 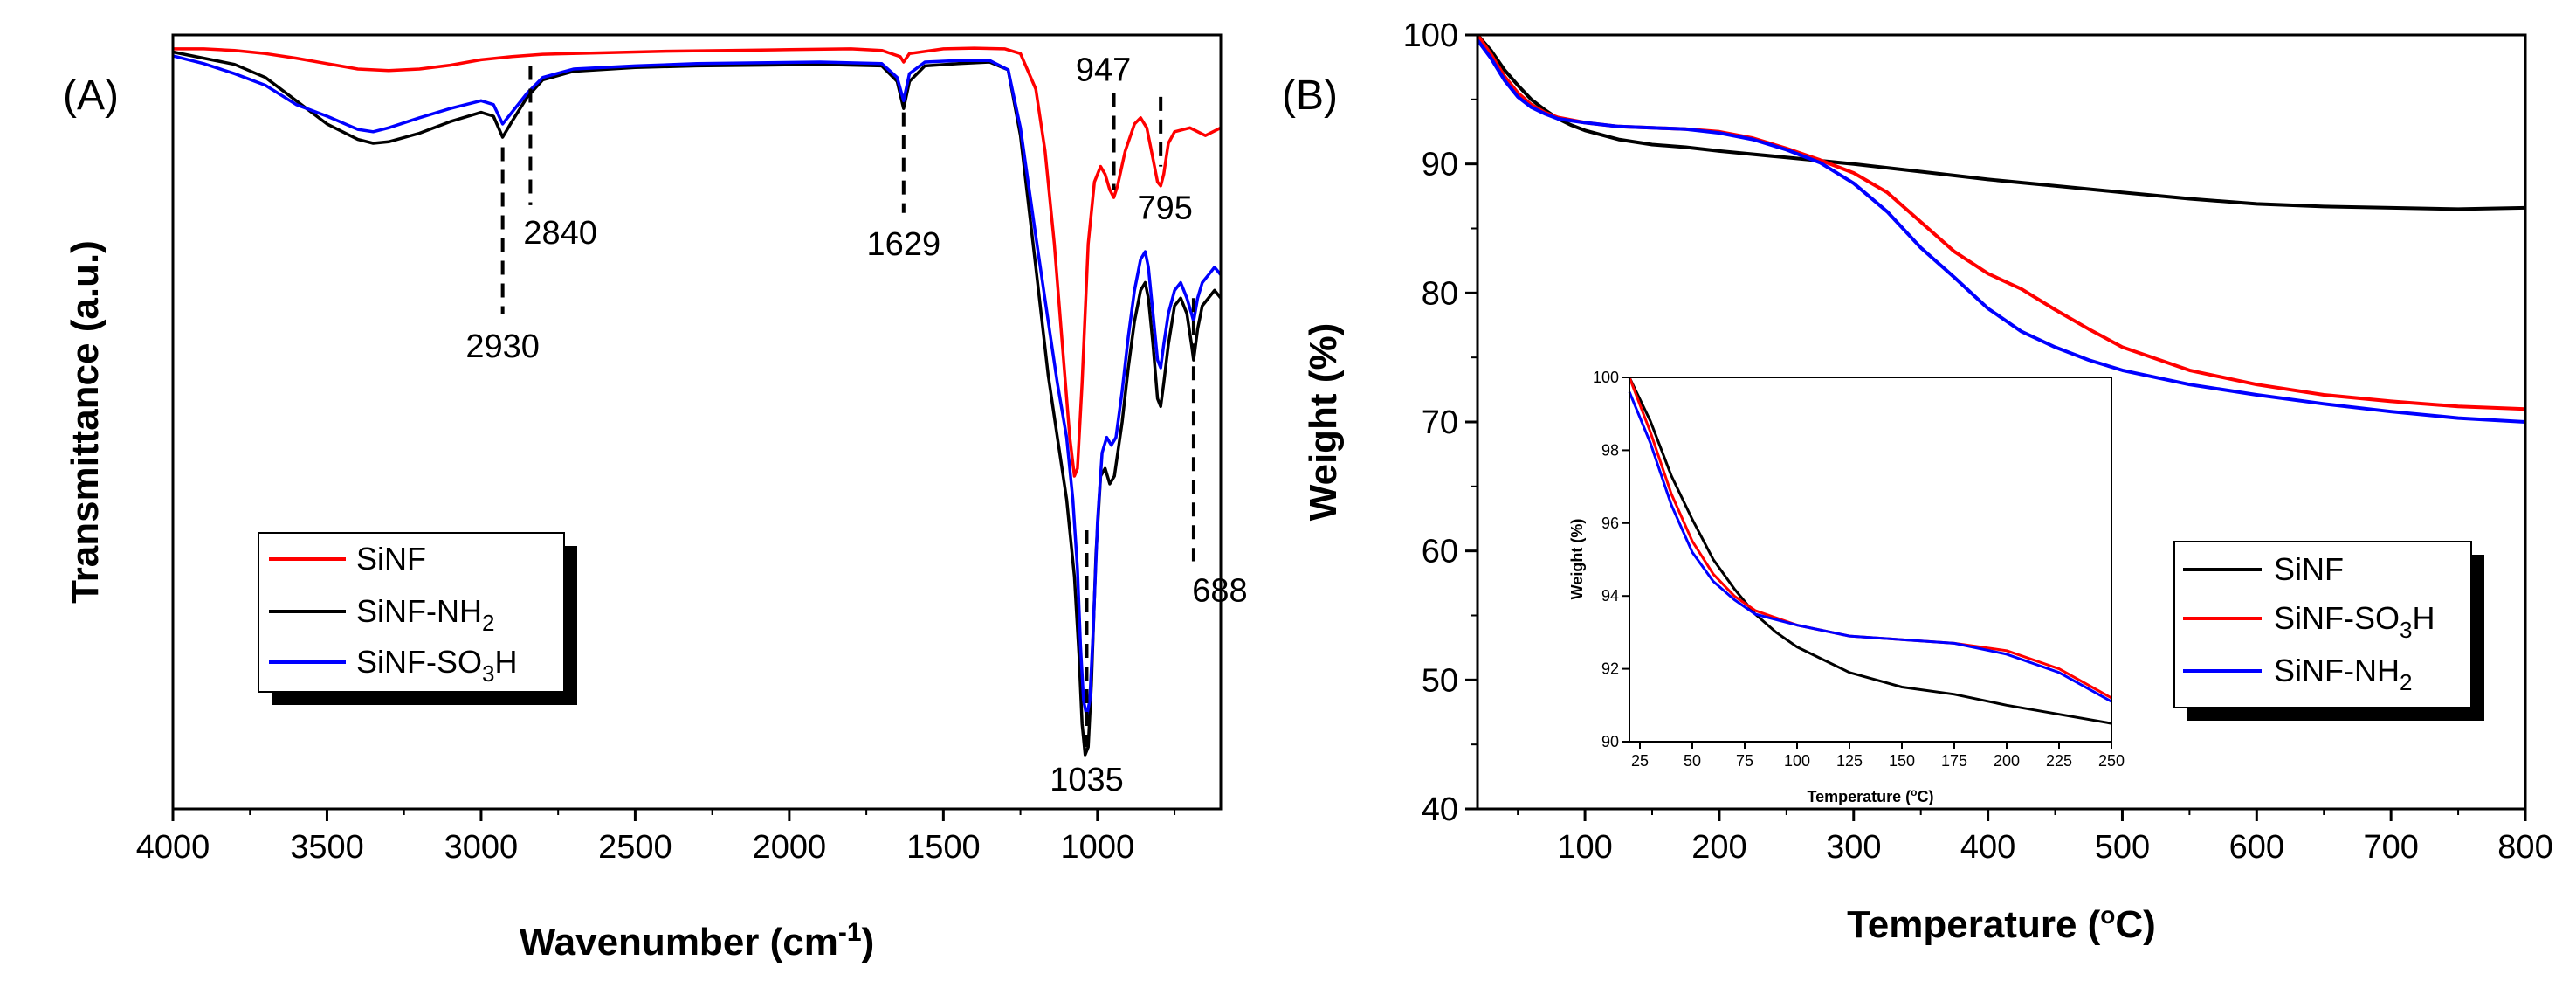 I want to click on panel-b-y-tick-label-80: 80, so click(x=1440, y=293).